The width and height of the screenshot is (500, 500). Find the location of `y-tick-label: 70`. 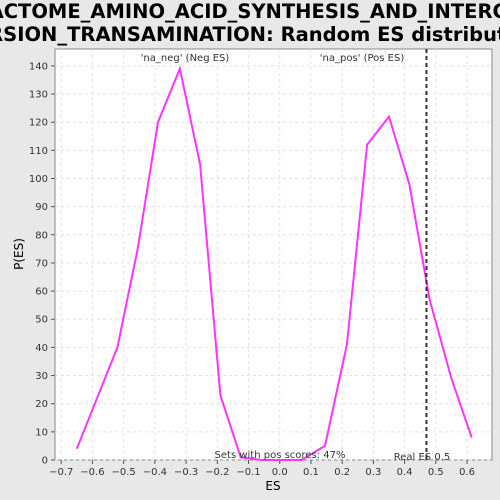

y-tick-label: 70 is located at coordinates (41, 263).